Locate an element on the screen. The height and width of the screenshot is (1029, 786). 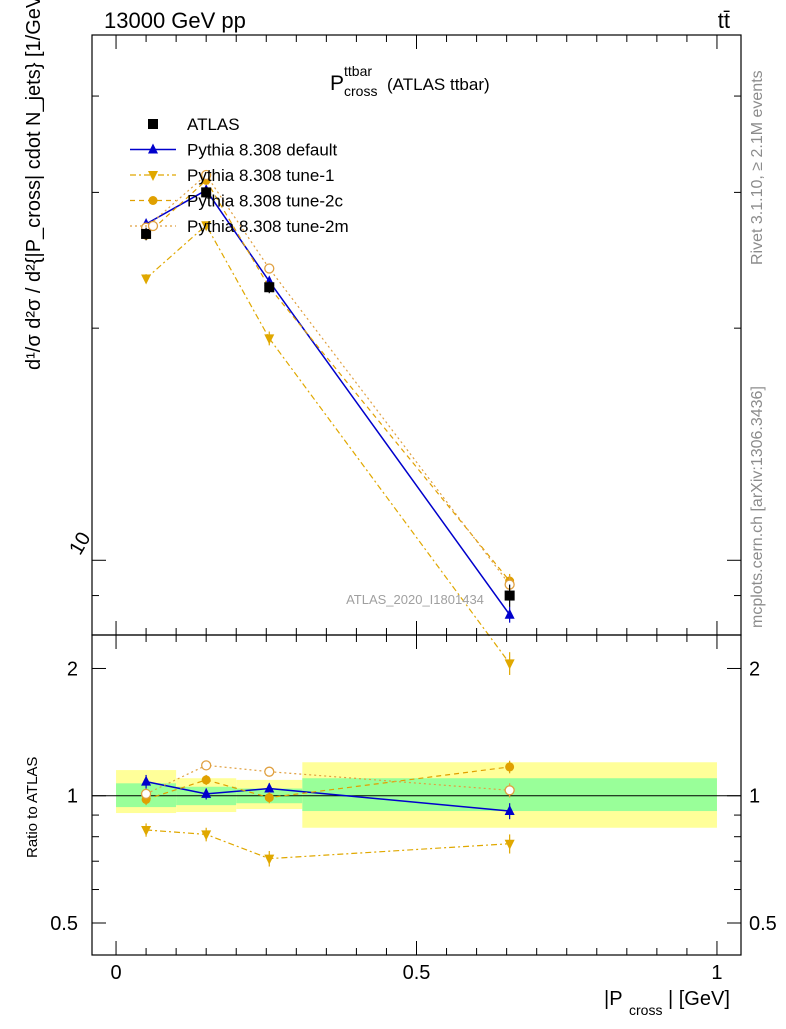
ratio-series-tune2m is located at coordinates (327, 780).